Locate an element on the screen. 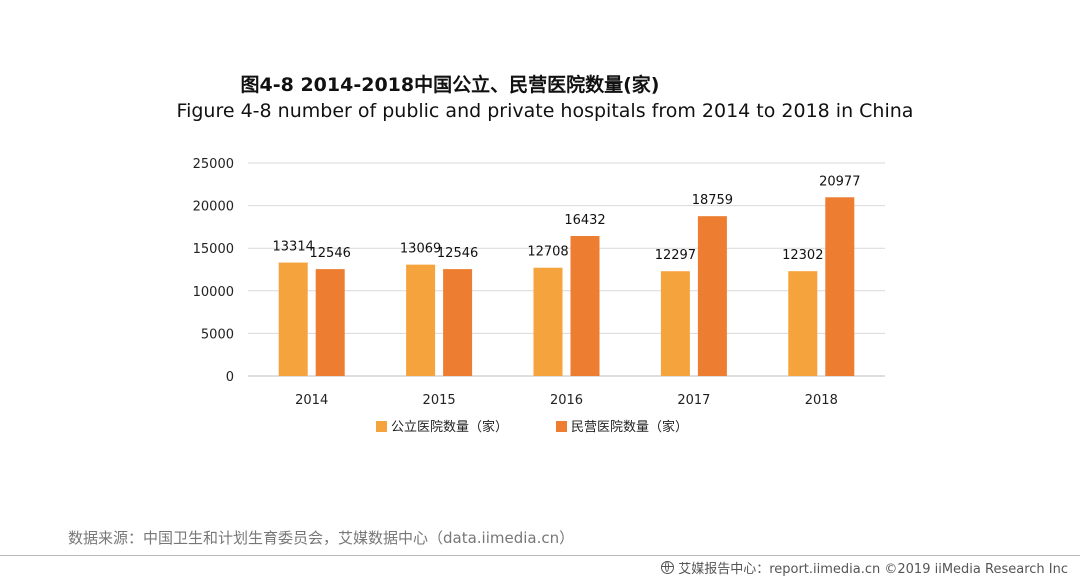 This screenshot has width=1080, height=581. legend-swatch-private is located at coordinates (561, 426).